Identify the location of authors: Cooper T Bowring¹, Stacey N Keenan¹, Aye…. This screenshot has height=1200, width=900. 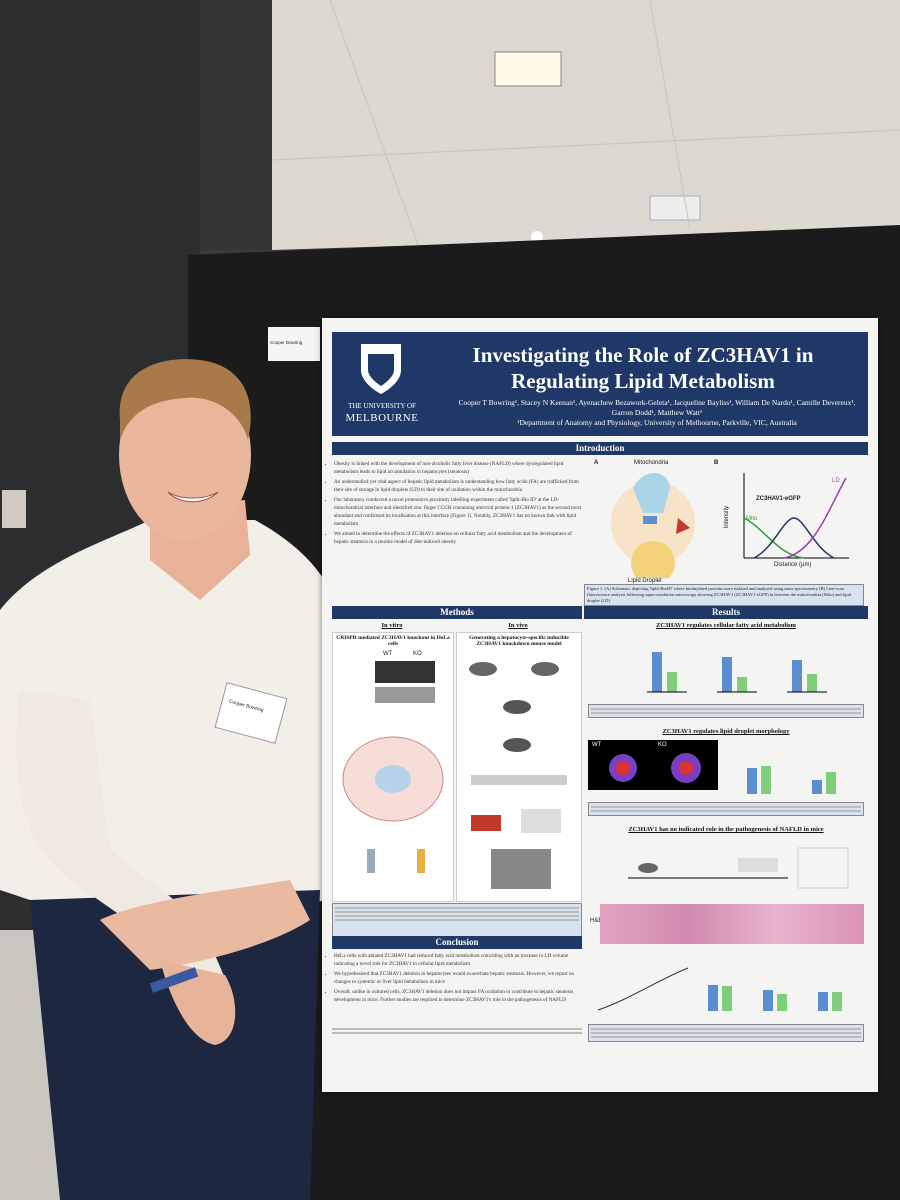
(657, 413).